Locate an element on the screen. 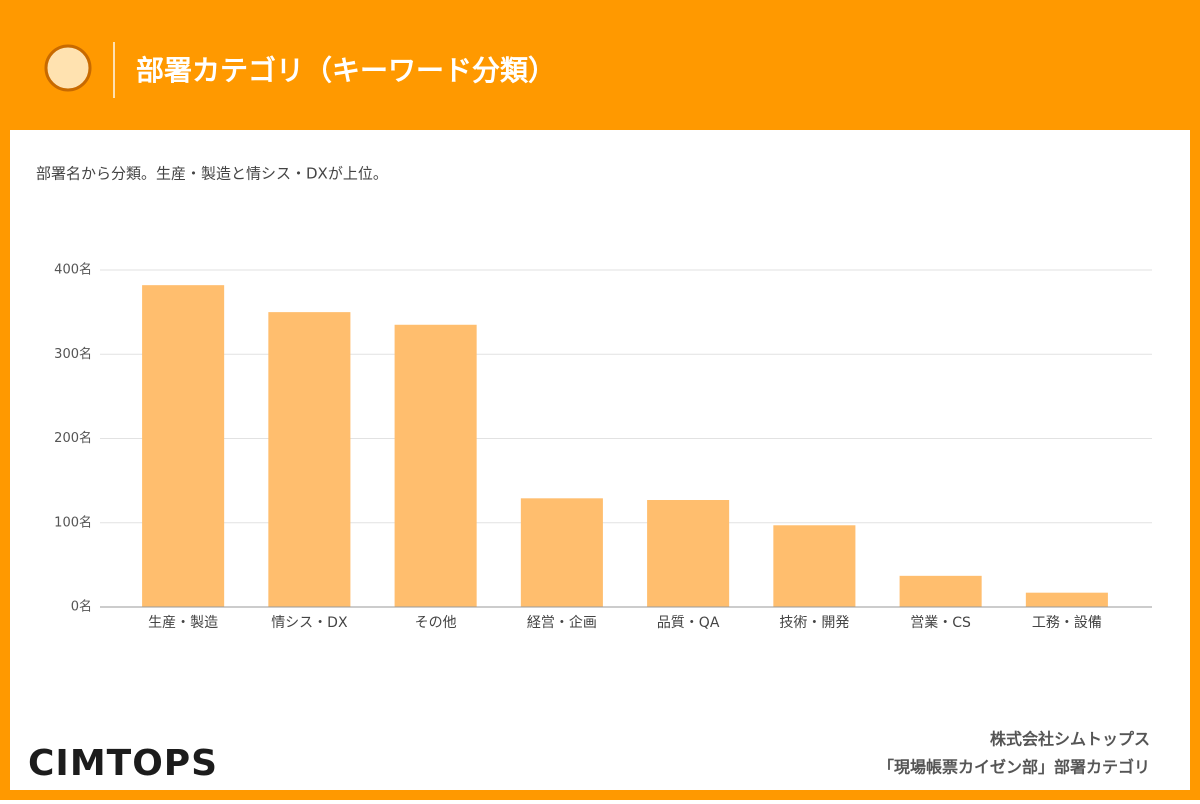  chart-subtitle: 部署名から分類。生産・製造と情シス・DXが上位。 is located at coordinates (212, 174).